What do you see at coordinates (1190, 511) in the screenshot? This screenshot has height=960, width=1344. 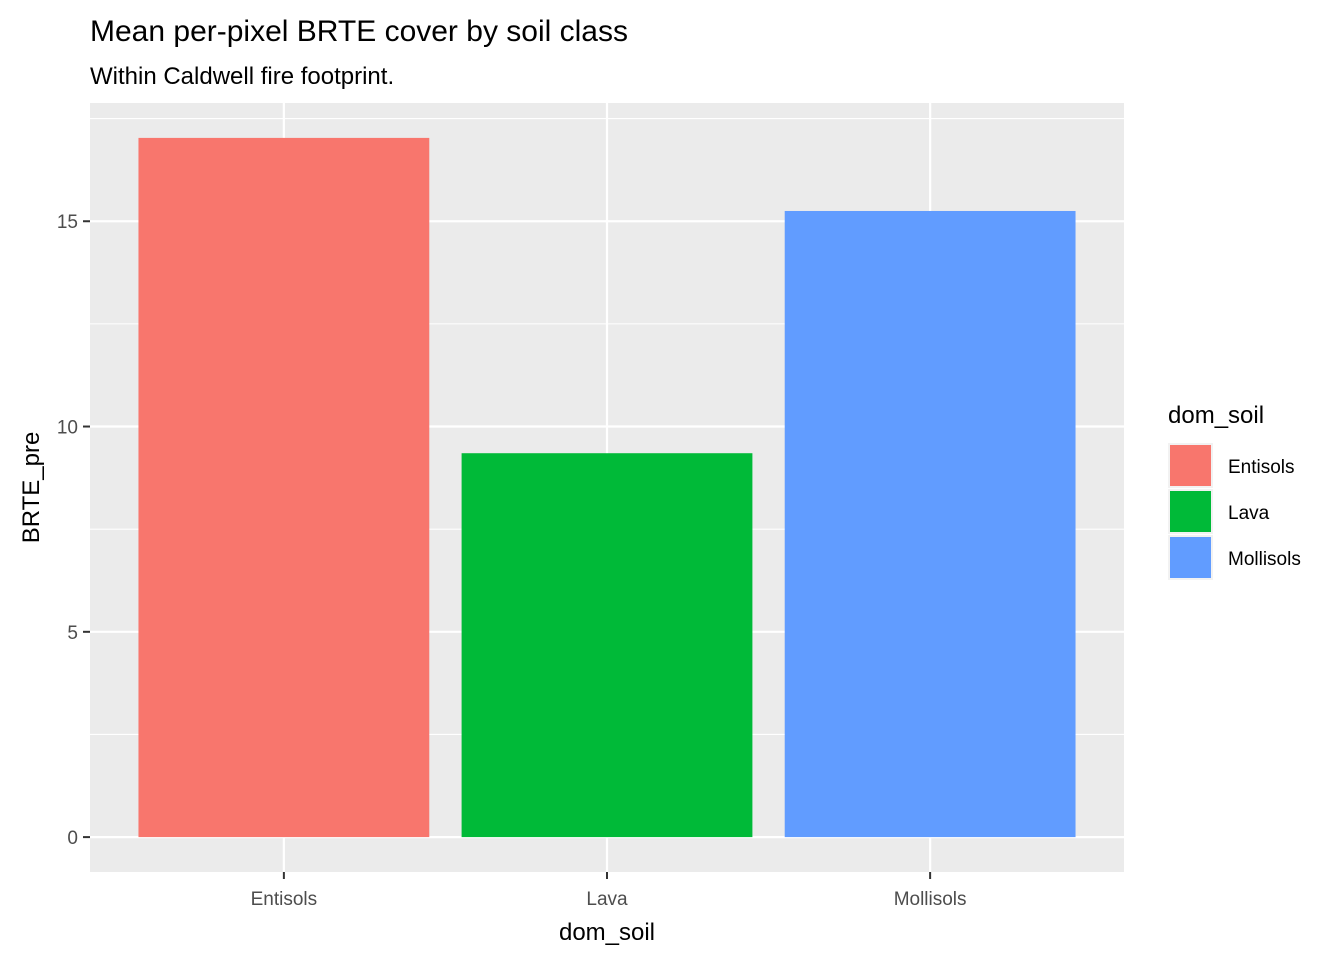 I see `legend-swatch-lava` at bounding box center [1190, 511].